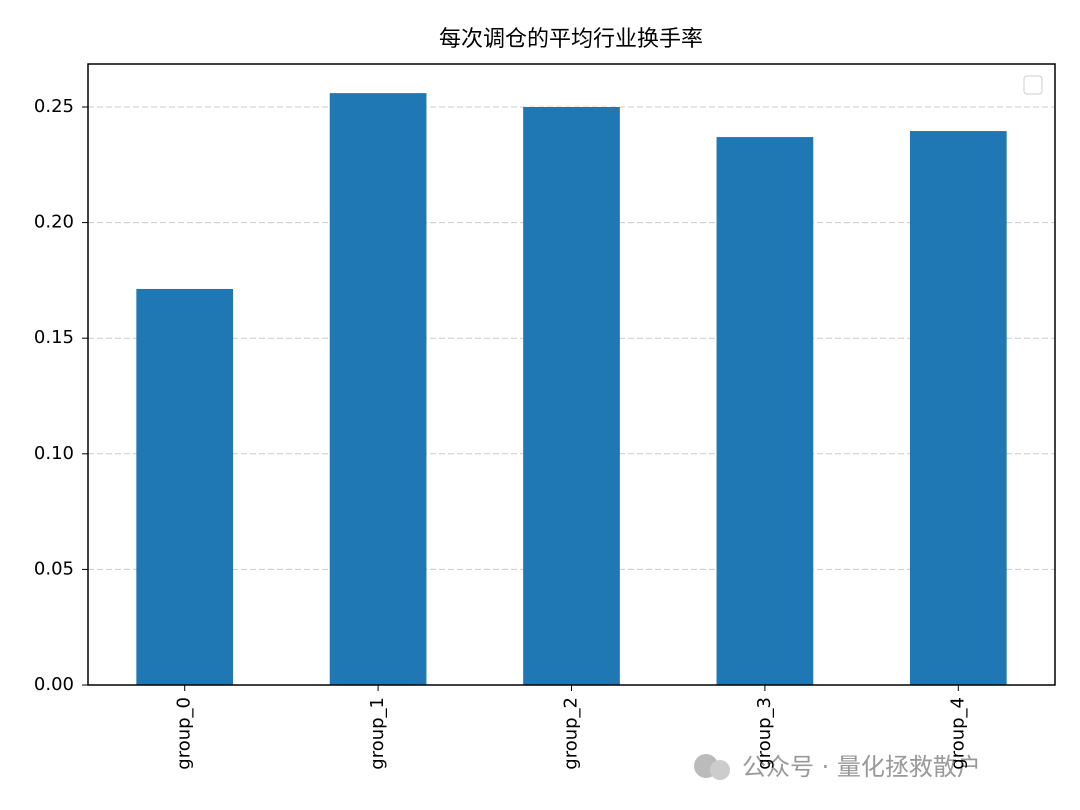 The height and width of the screenshot is (810, 1080). I want to click on x-tick-label: group_1, so click(377, 733).